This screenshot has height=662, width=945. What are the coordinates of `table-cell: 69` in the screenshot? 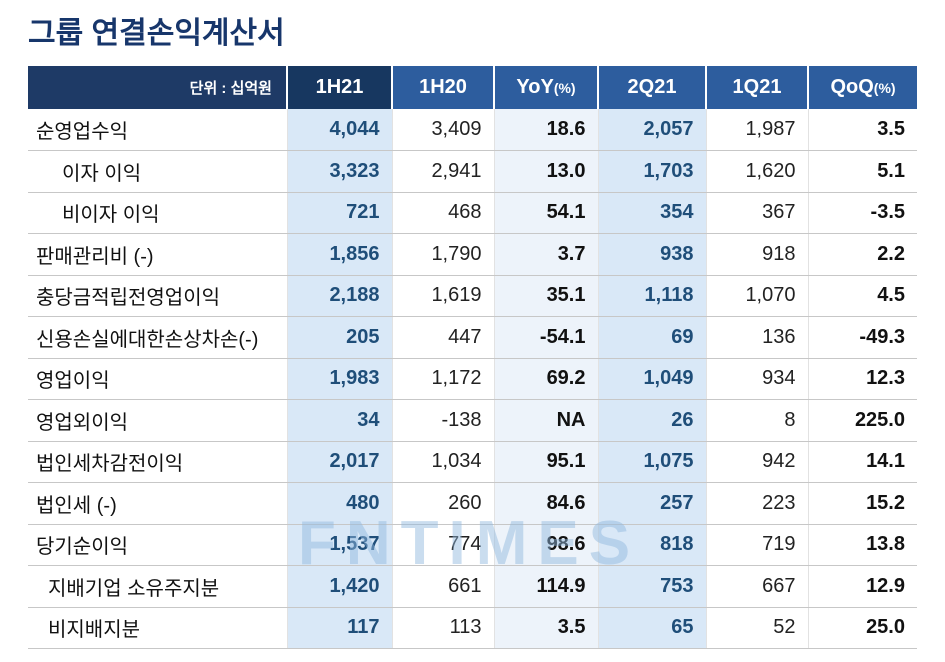 It's located at (651, 337).